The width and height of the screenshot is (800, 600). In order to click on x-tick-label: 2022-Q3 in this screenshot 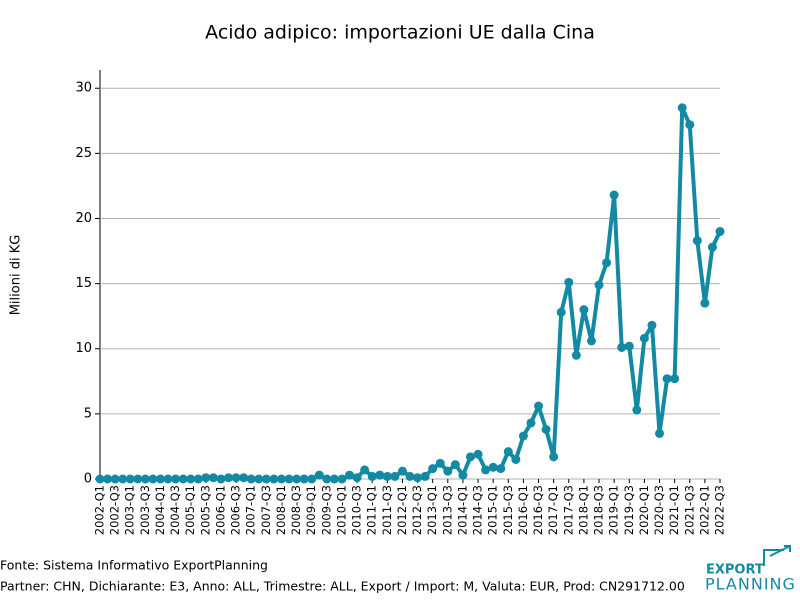, I will do `click(720, 510)`.